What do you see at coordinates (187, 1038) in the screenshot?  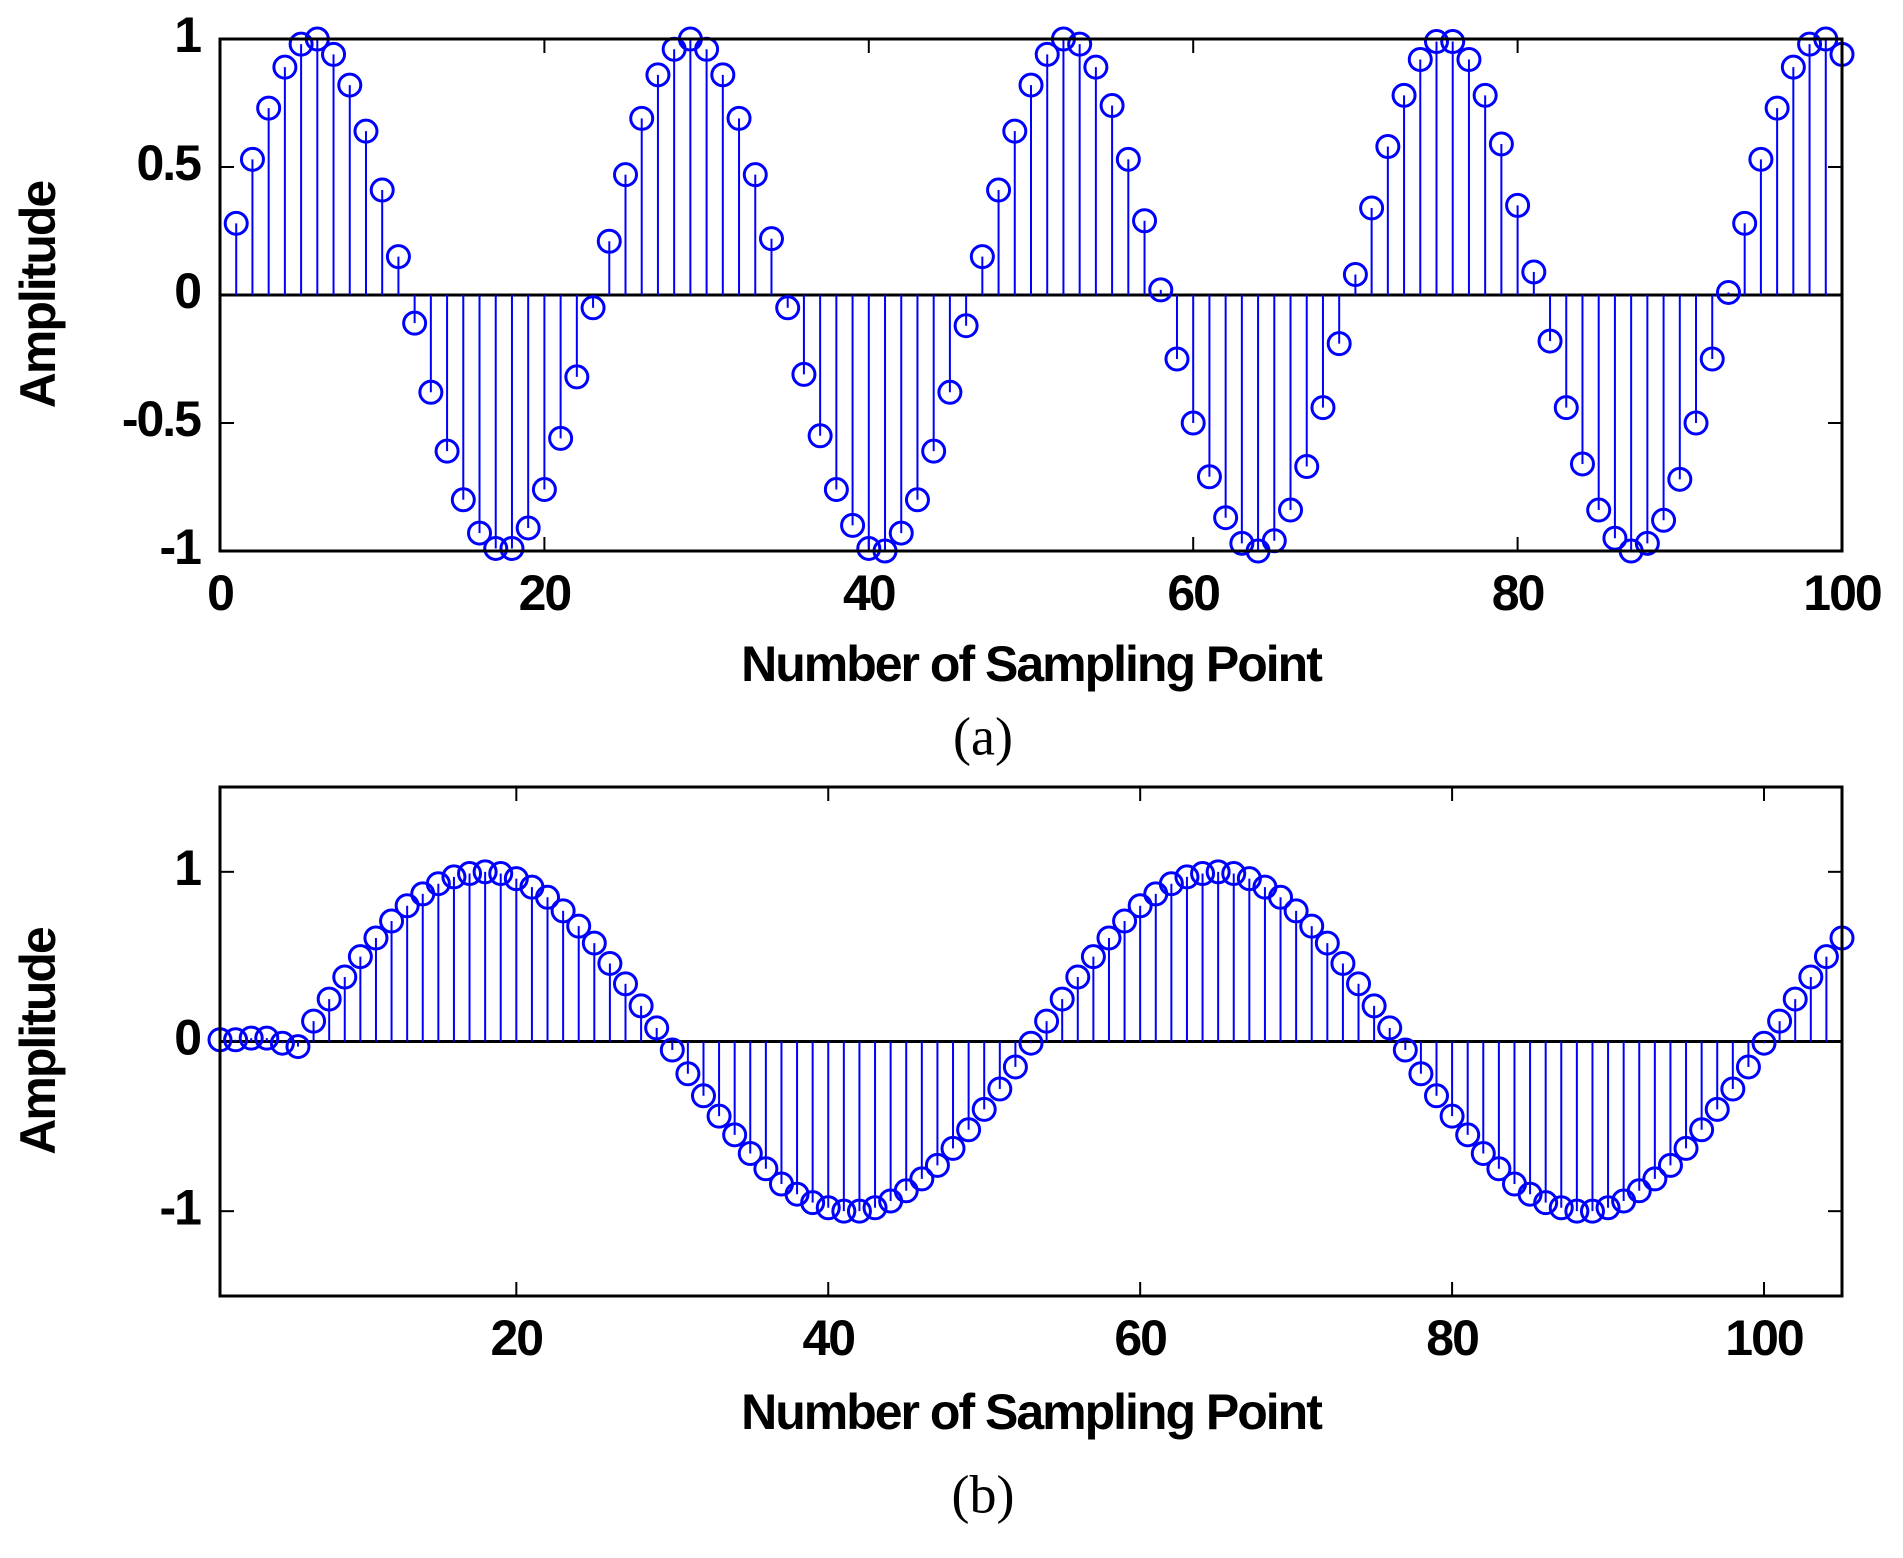 I see `y-tick-label: 0` at bounding box center [187, 1038].